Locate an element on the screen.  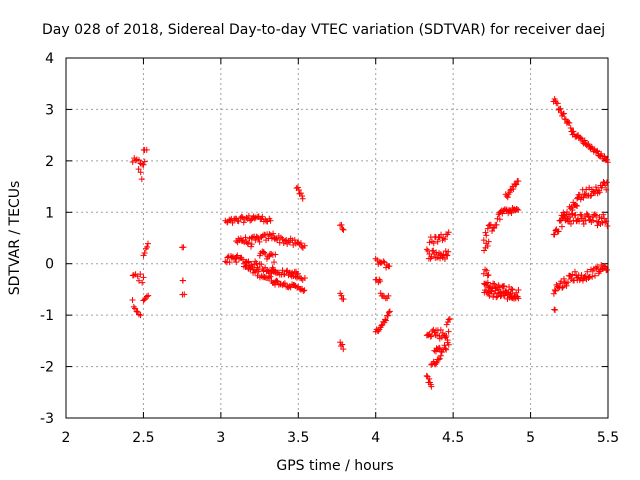
x-tick-label-2: 3 is located at coordinates (220, 438).